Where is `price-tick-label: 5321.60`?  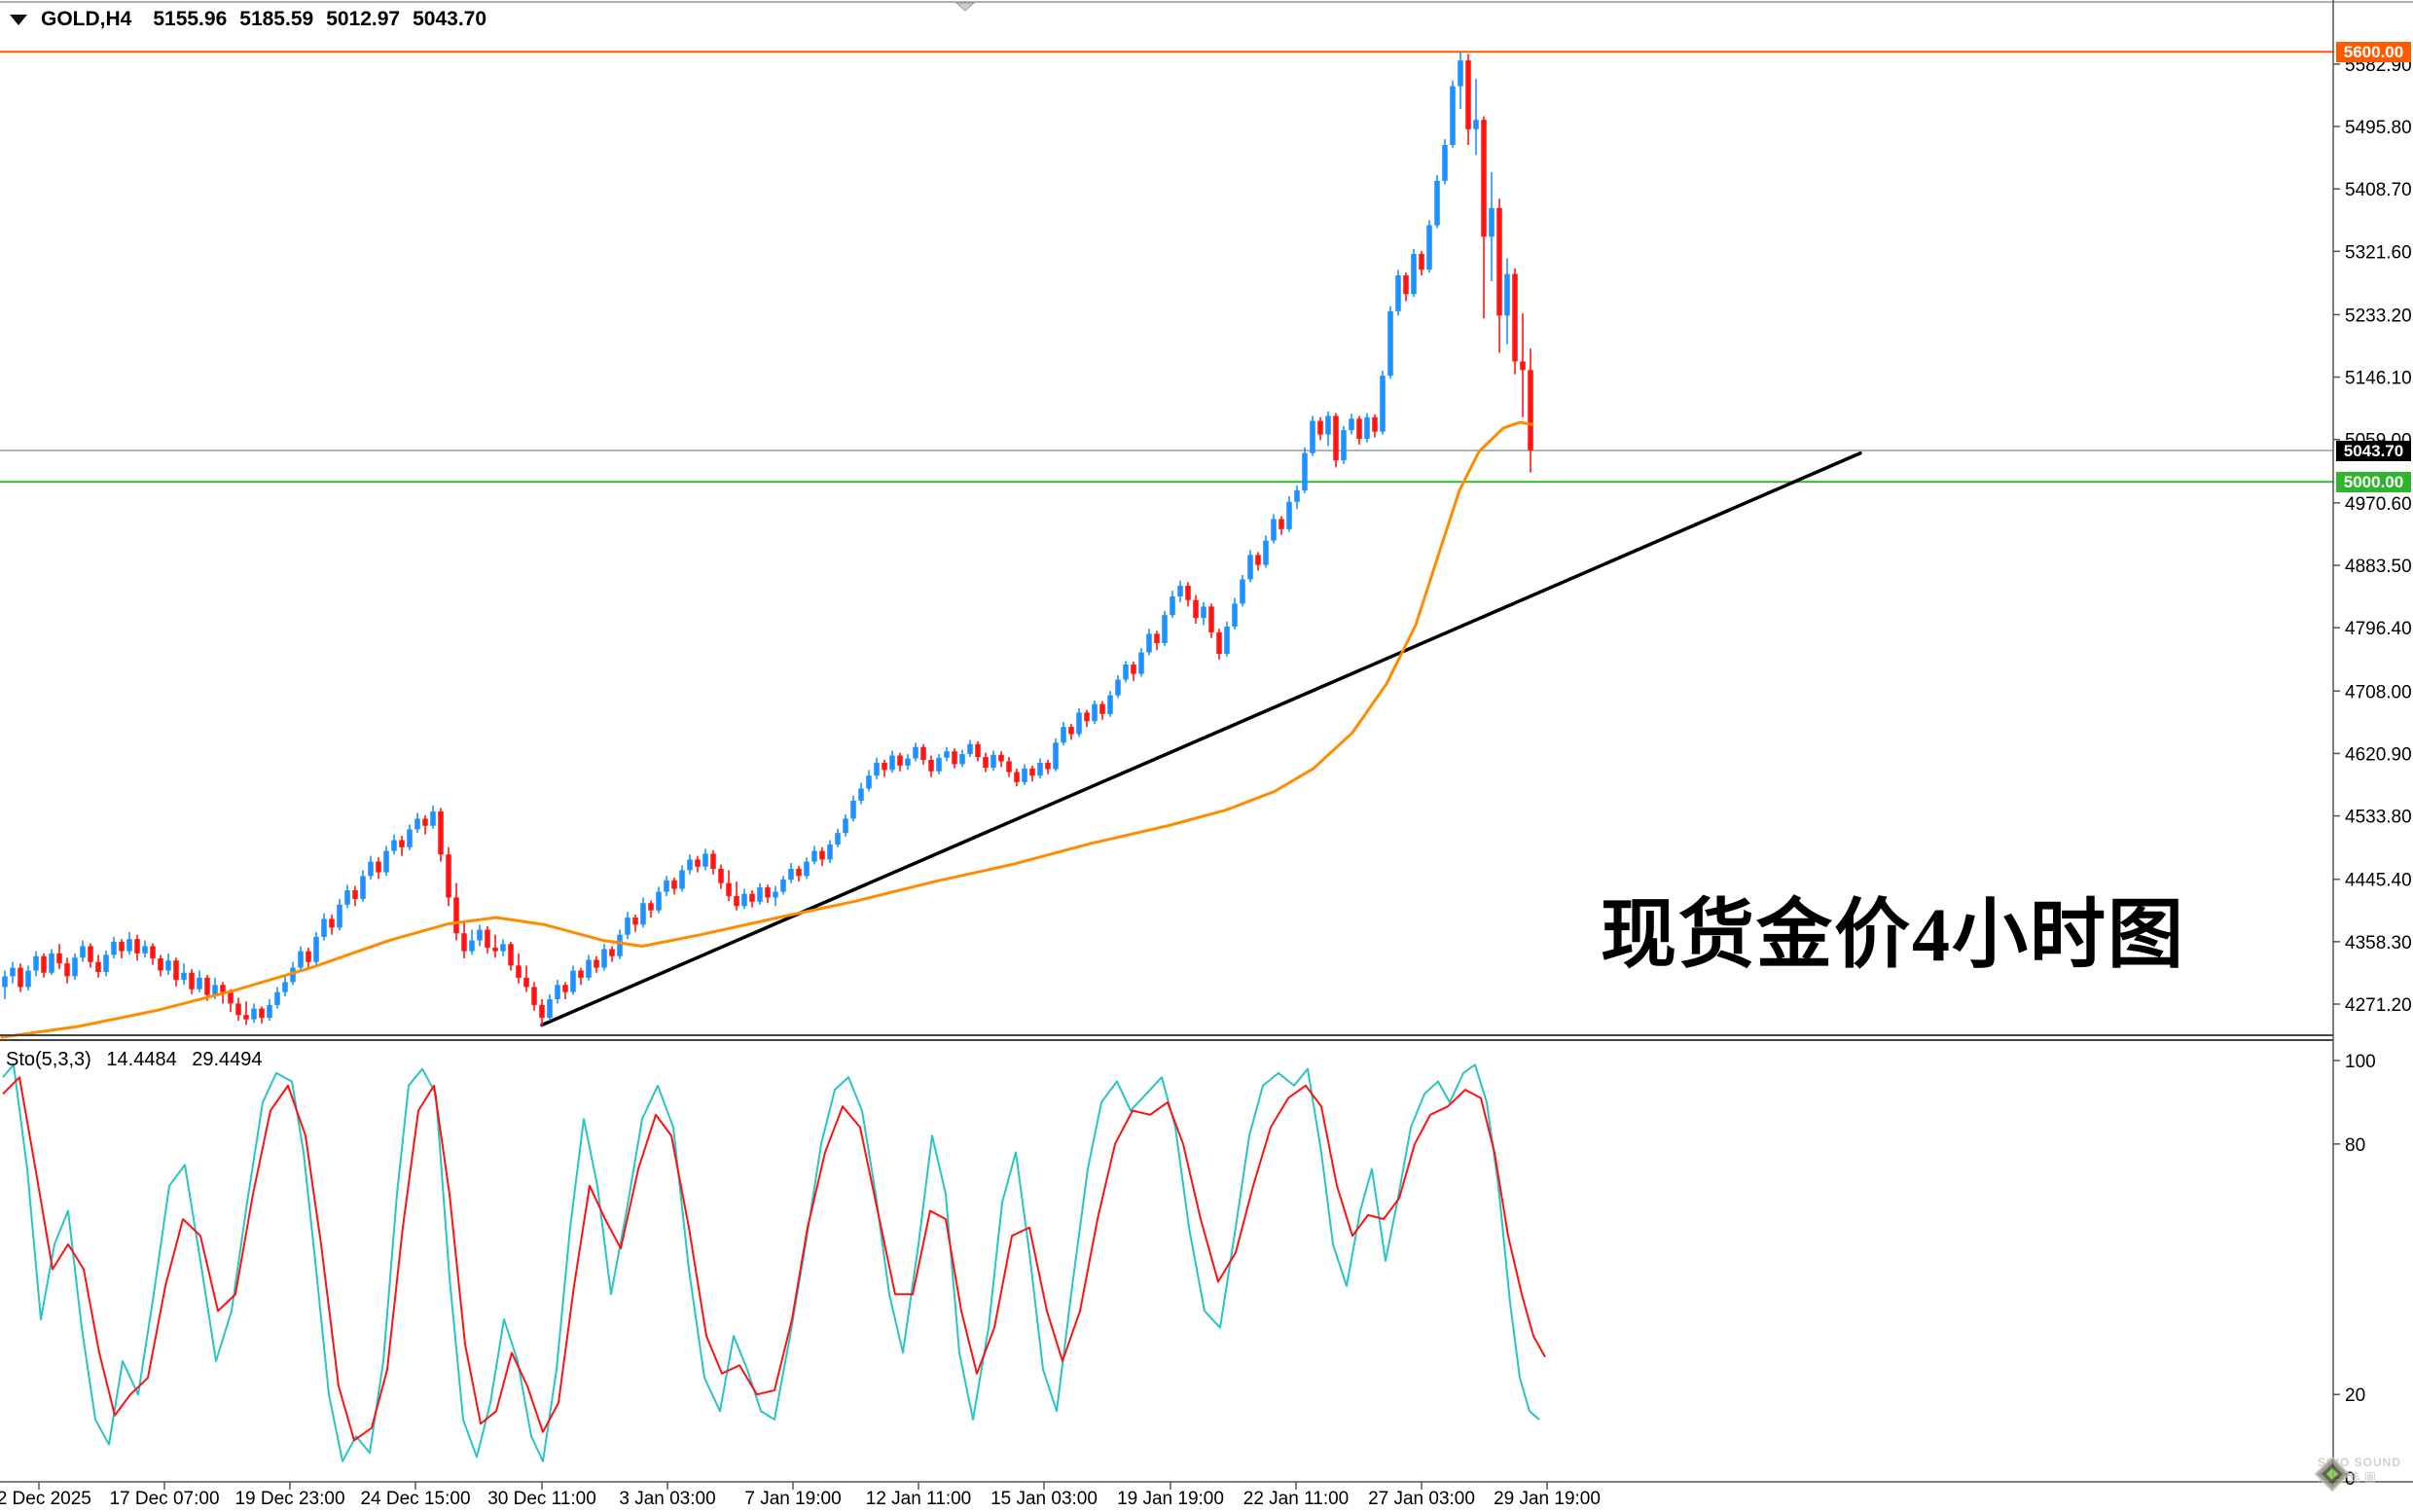 price-tick-label: 5321.60 is located at coordinates (2378, 252).